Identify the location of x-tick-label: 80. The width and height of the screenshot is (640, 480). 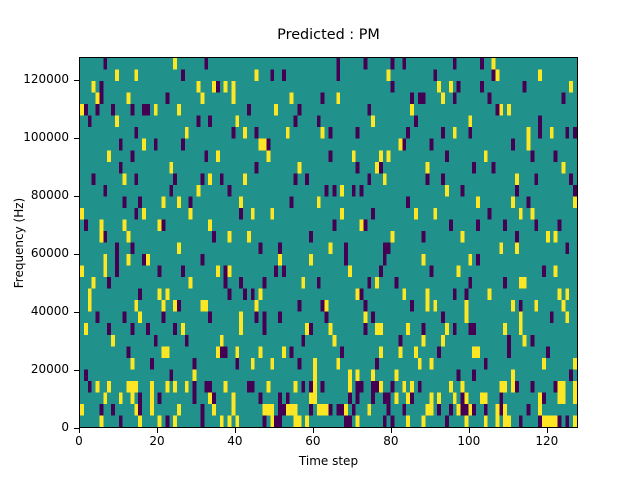
(391, 441).